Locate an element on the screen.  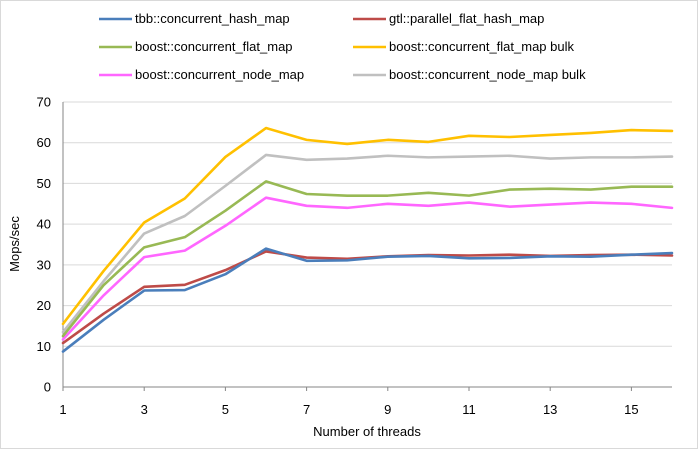
x-tick-label: 7 is located at coordinates (306, 409).